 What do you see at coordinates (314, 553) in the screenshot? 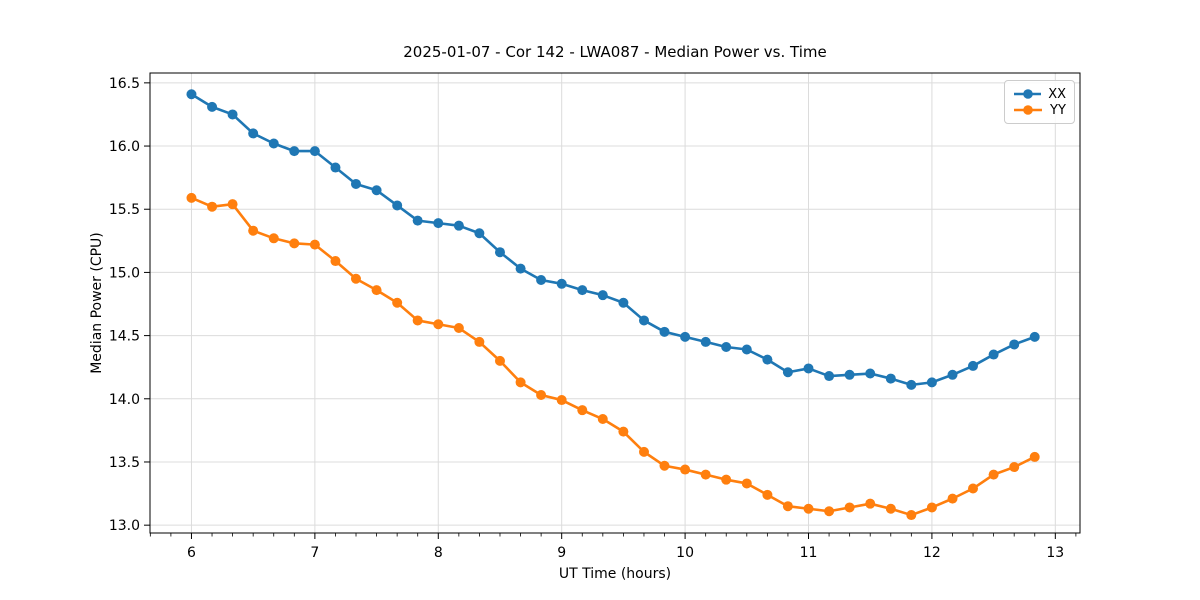
I see `x-tick-label: 7` at bounding box center [314, 553].